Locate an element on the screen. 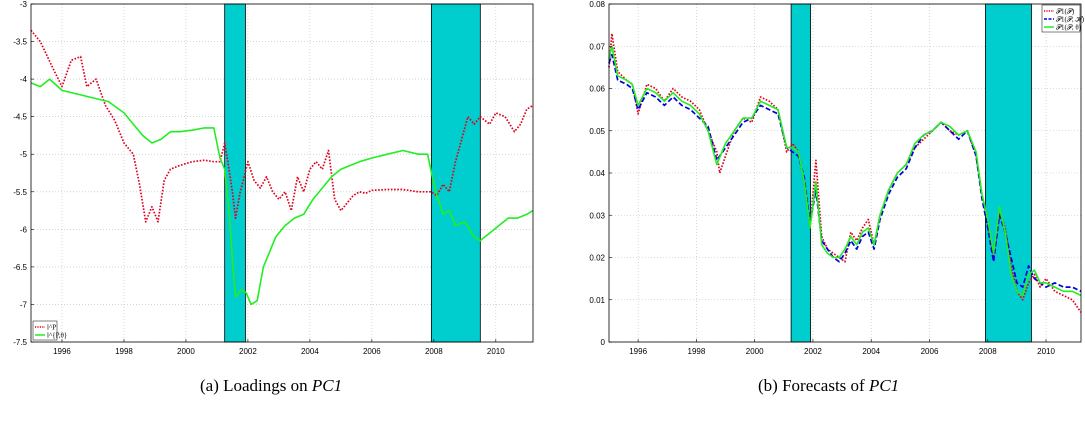 The width and height of the screenshot is (1085, 433). y-tick-label: -5.5 is located at coordinates (20, 192).